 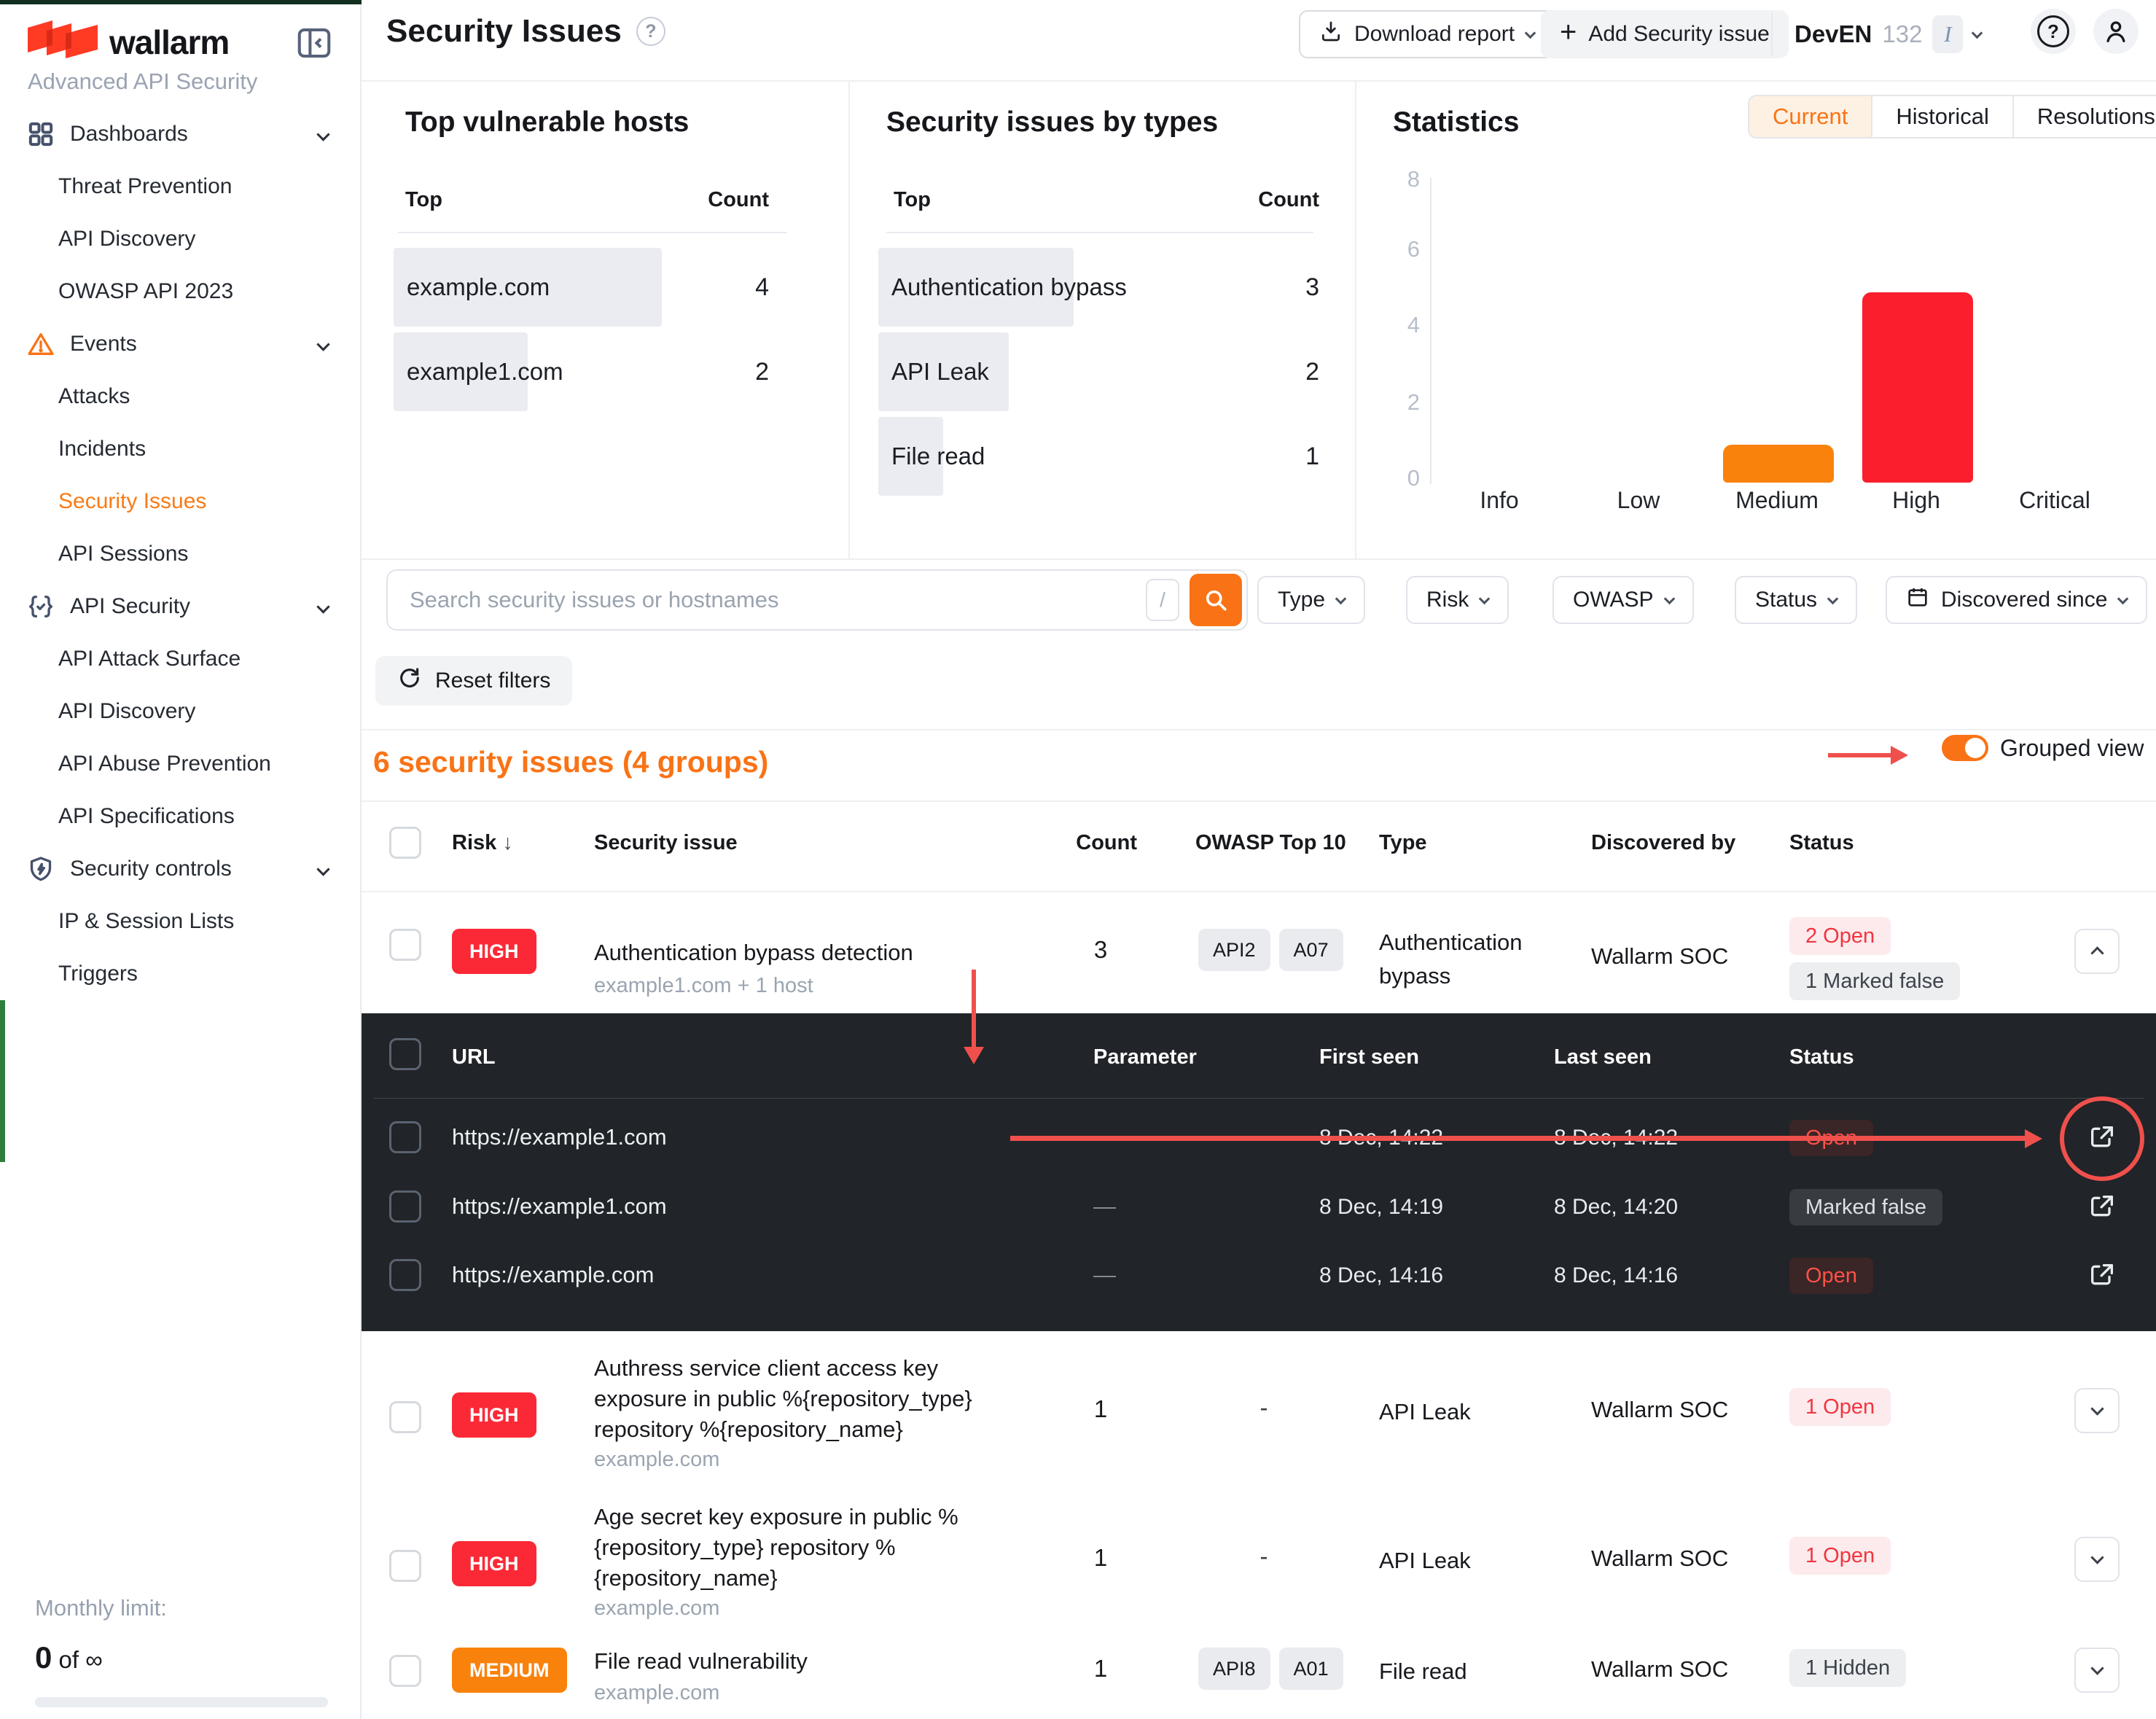 I want to click on types-row: API Leak, so click(x=1104, y=372).